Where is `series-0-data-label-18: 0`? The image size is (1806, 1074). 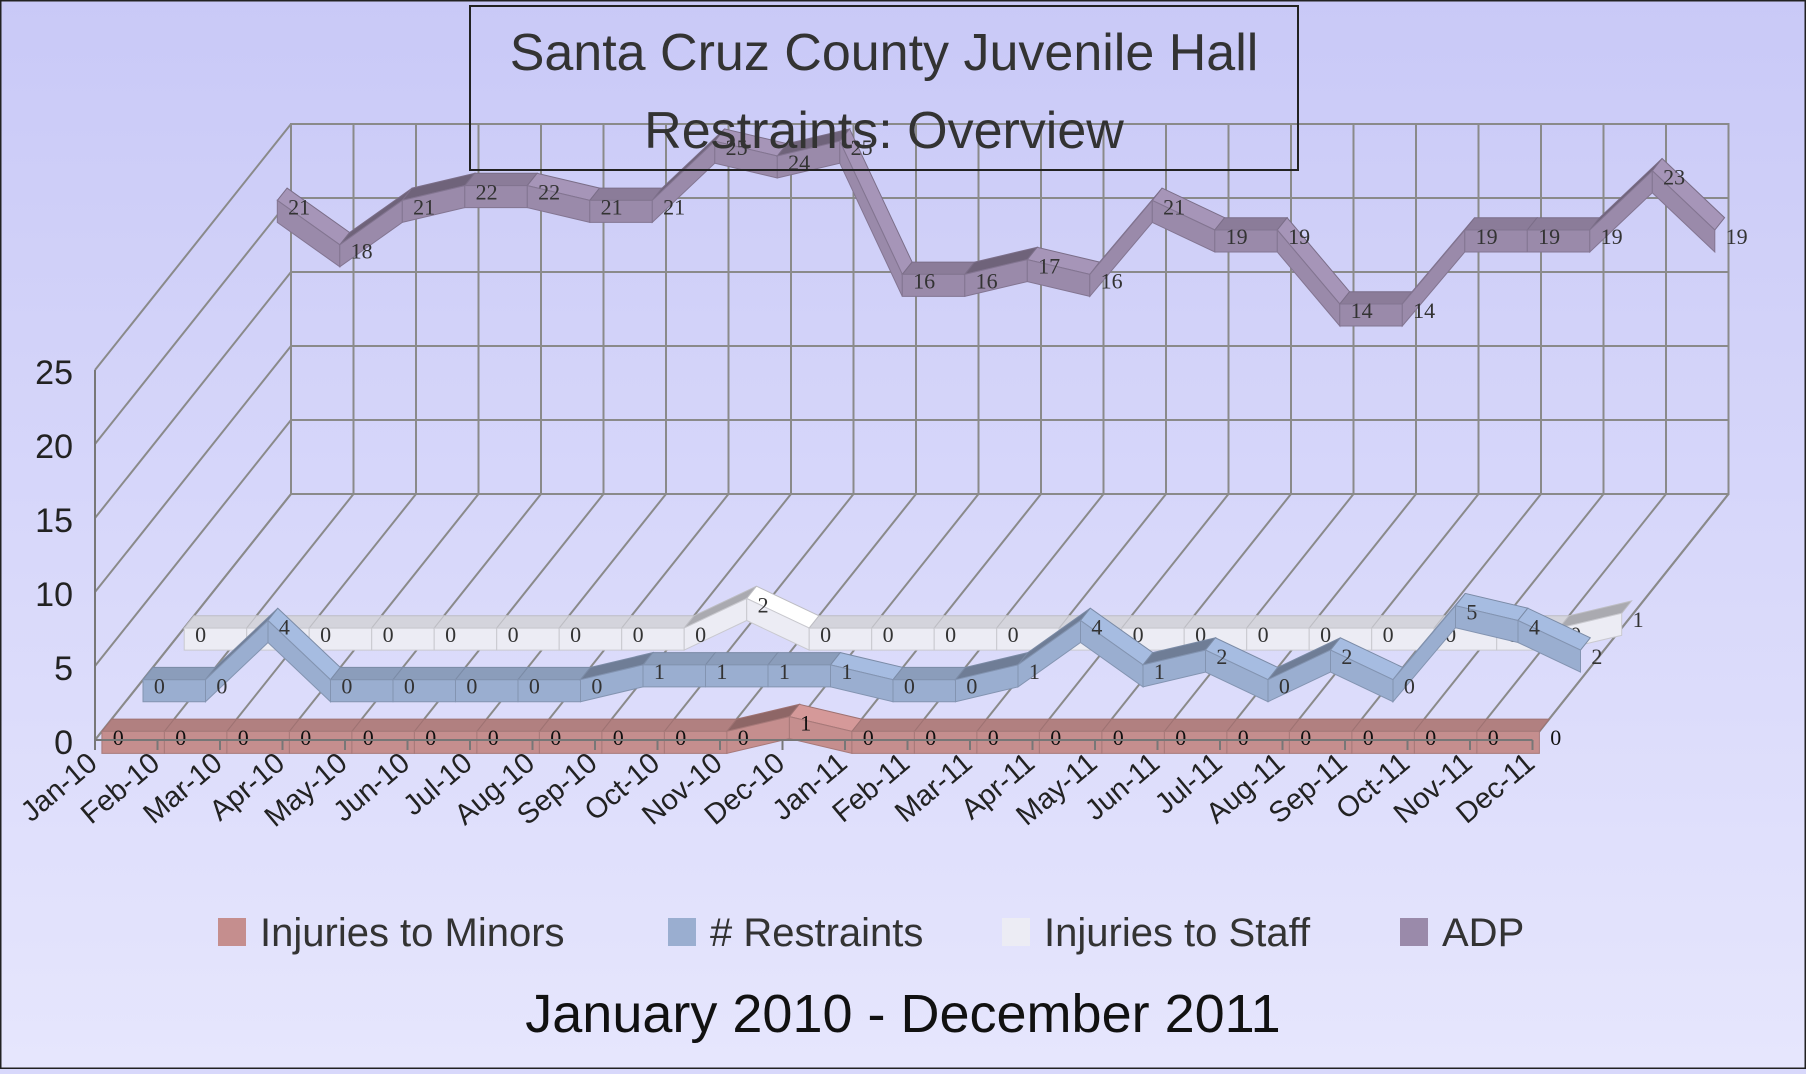
series-0-data-label-18: 0 is located at coordinates (1243, 737).